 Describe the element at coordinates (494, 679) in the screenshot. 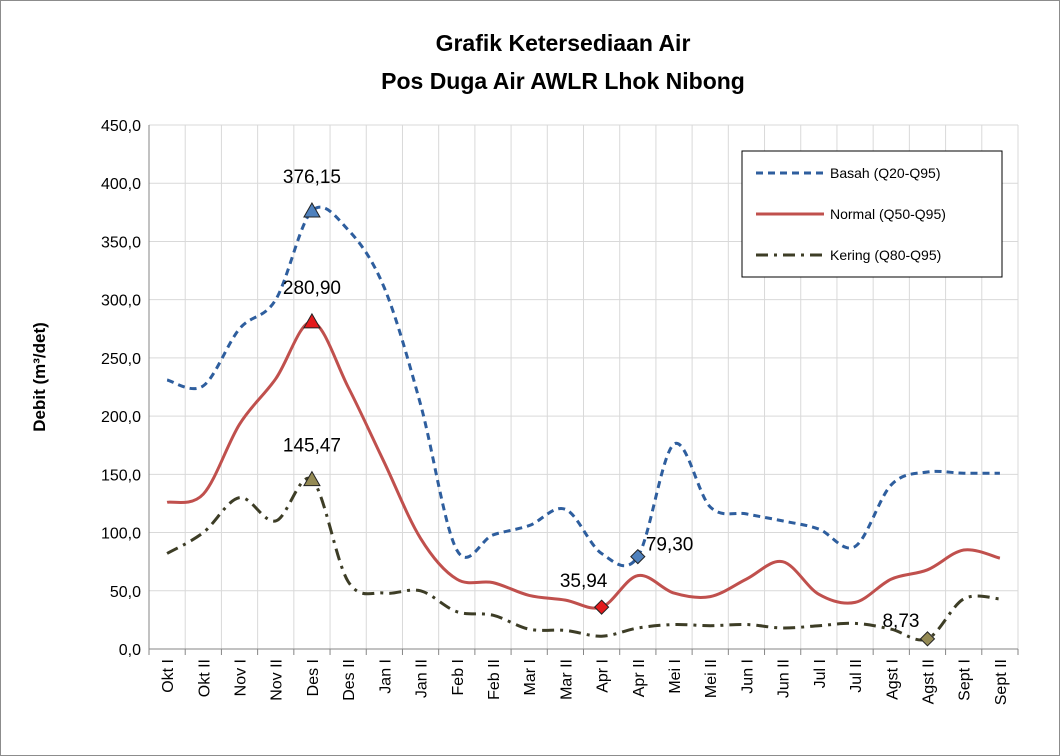

I see `x-tick-label: Feb II` at that location.